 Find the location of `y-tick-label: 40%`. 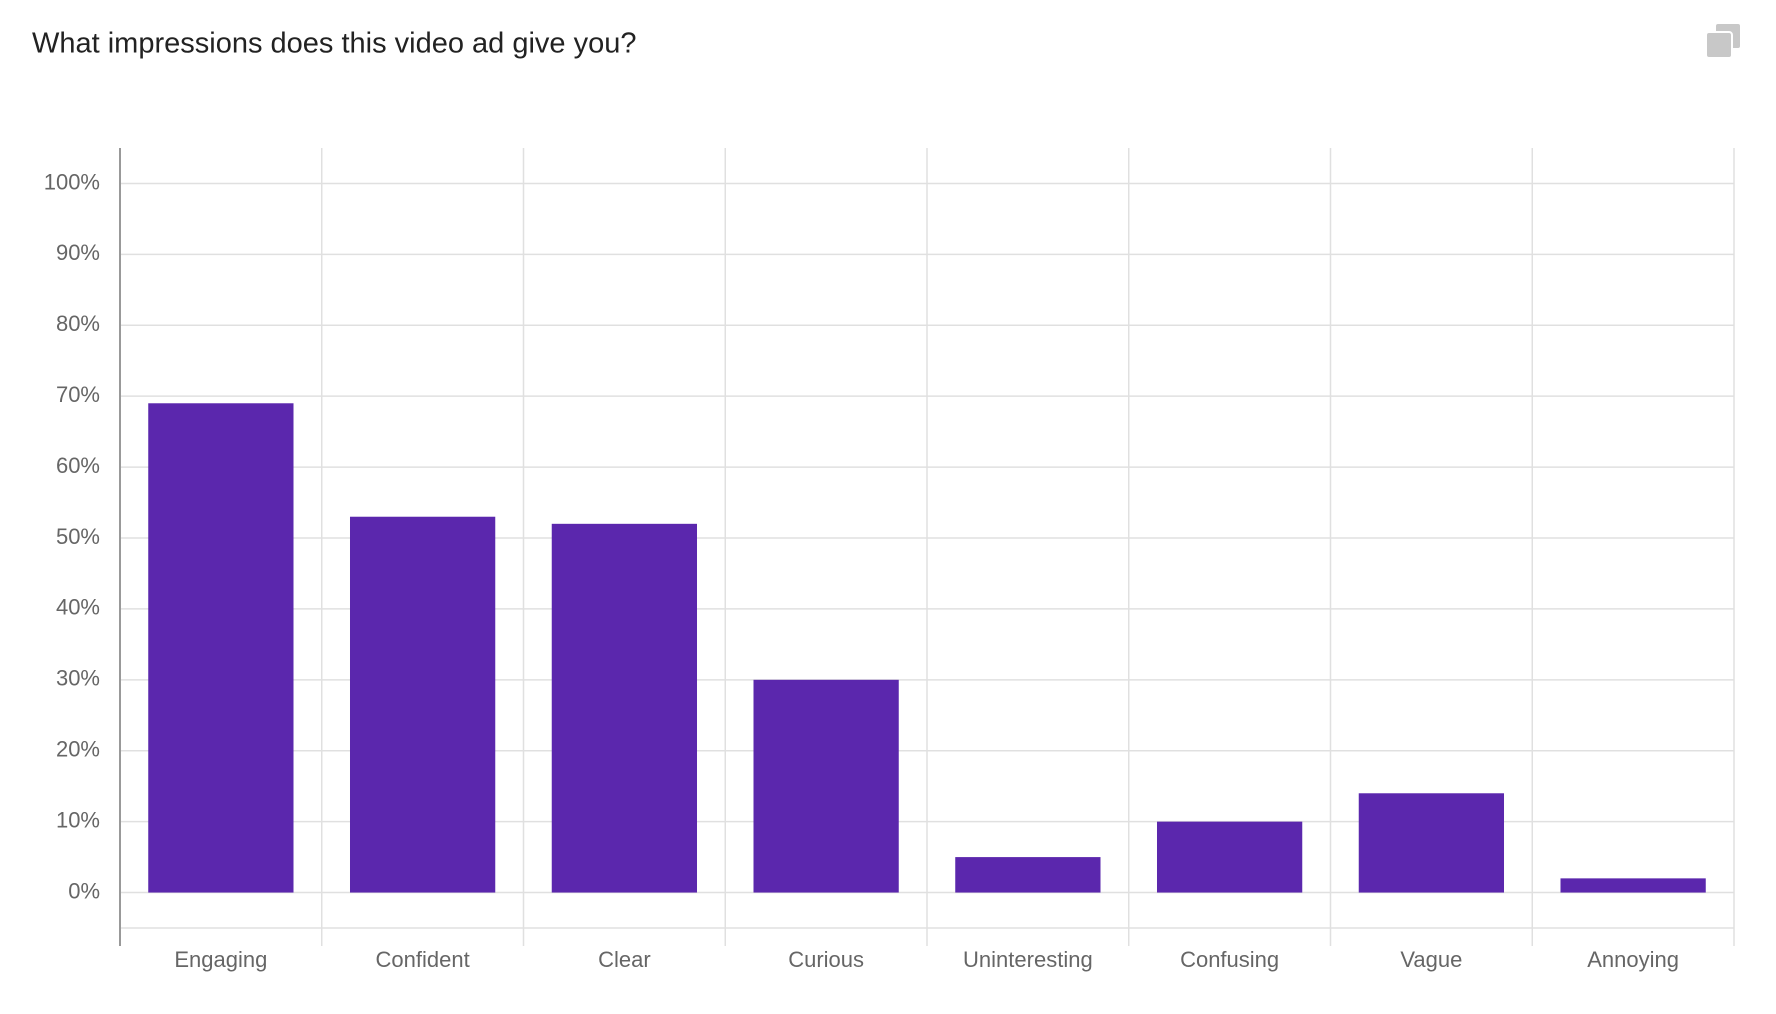

y-tick-label: 40% is located at coordinates (78, 607).